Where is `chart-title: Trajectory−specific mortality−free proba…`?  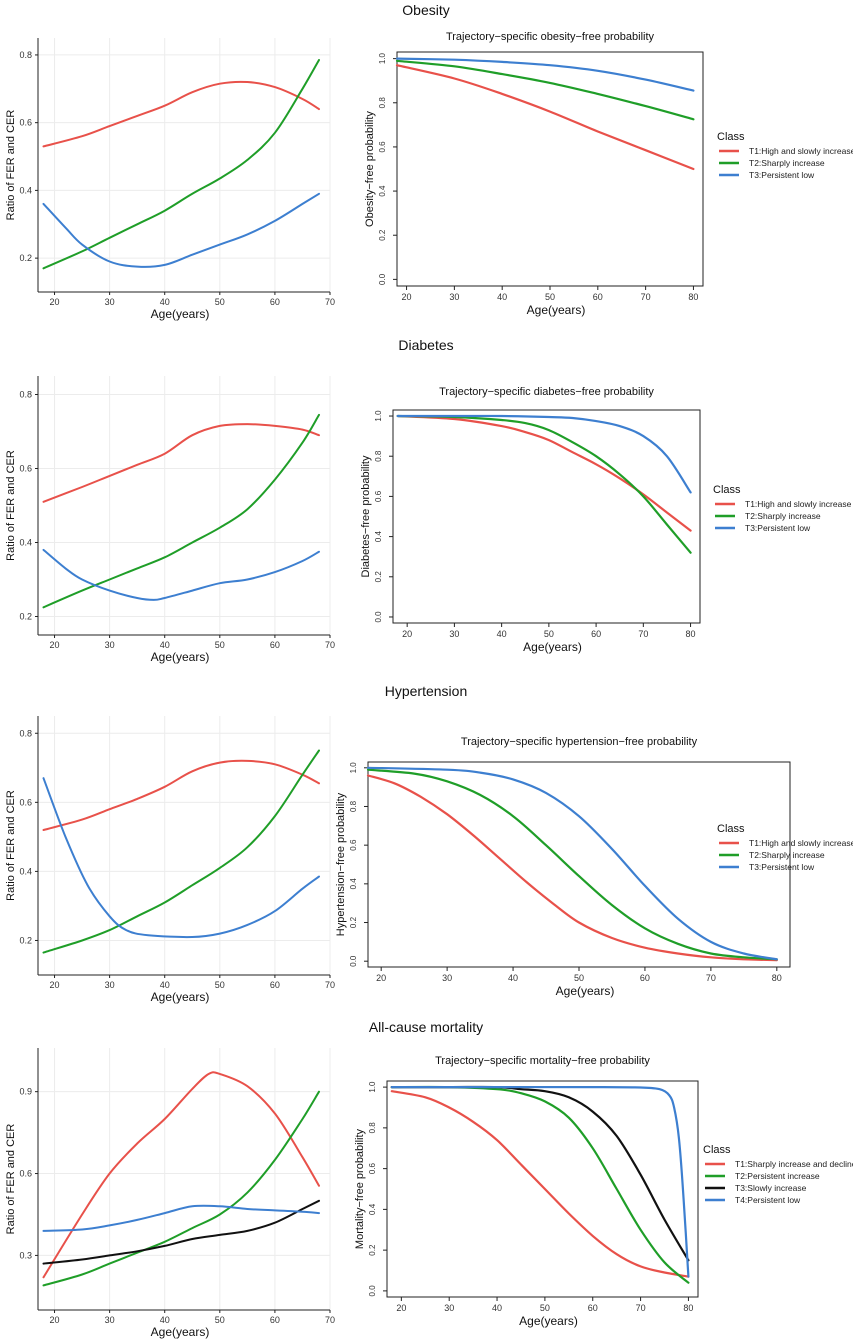 chart-title: Trajectory−specific mortality−free proba… is located at coordinates (542, 1061).